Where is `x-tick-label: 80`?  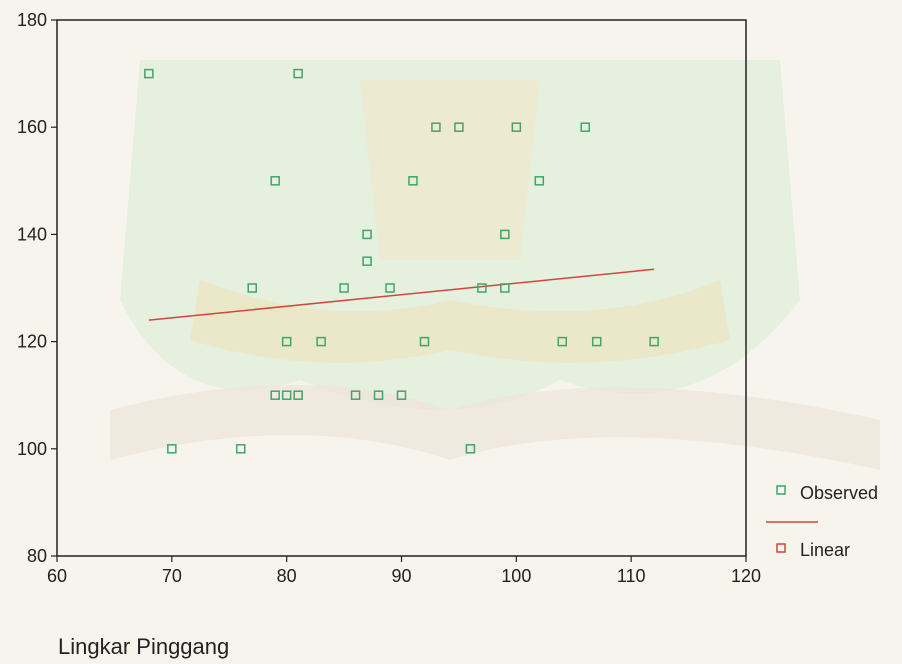
x-tick-label: 80 is located at coordinates (287, 576).